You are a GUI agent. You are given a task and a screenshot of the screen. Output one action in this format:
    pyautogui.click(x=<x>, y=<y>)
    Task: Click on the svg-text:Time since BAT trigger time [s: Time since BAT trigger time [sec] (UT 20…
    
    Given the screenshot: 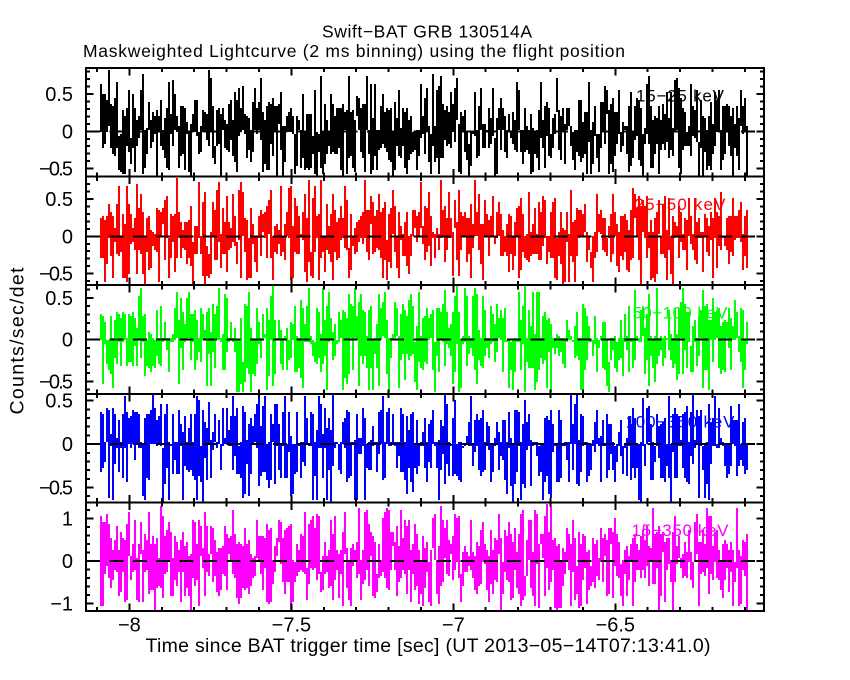 What is the action you would take?
    pyautogui.click(x=428, y=646)
    